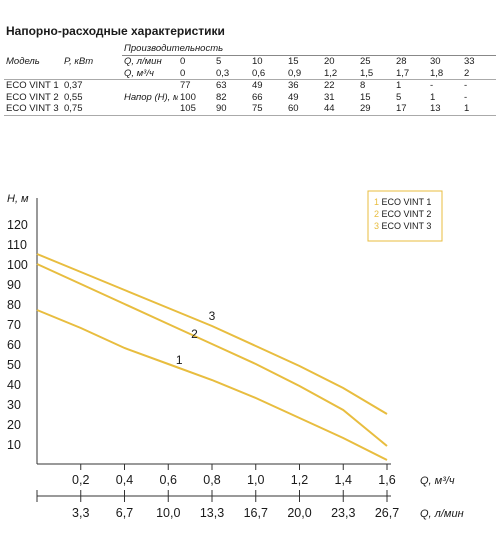 The image size is (500, 538). Describe the element at coordinates (124, 513) in the screenshot. I see `x2-tick-label: 6,7` at that location.